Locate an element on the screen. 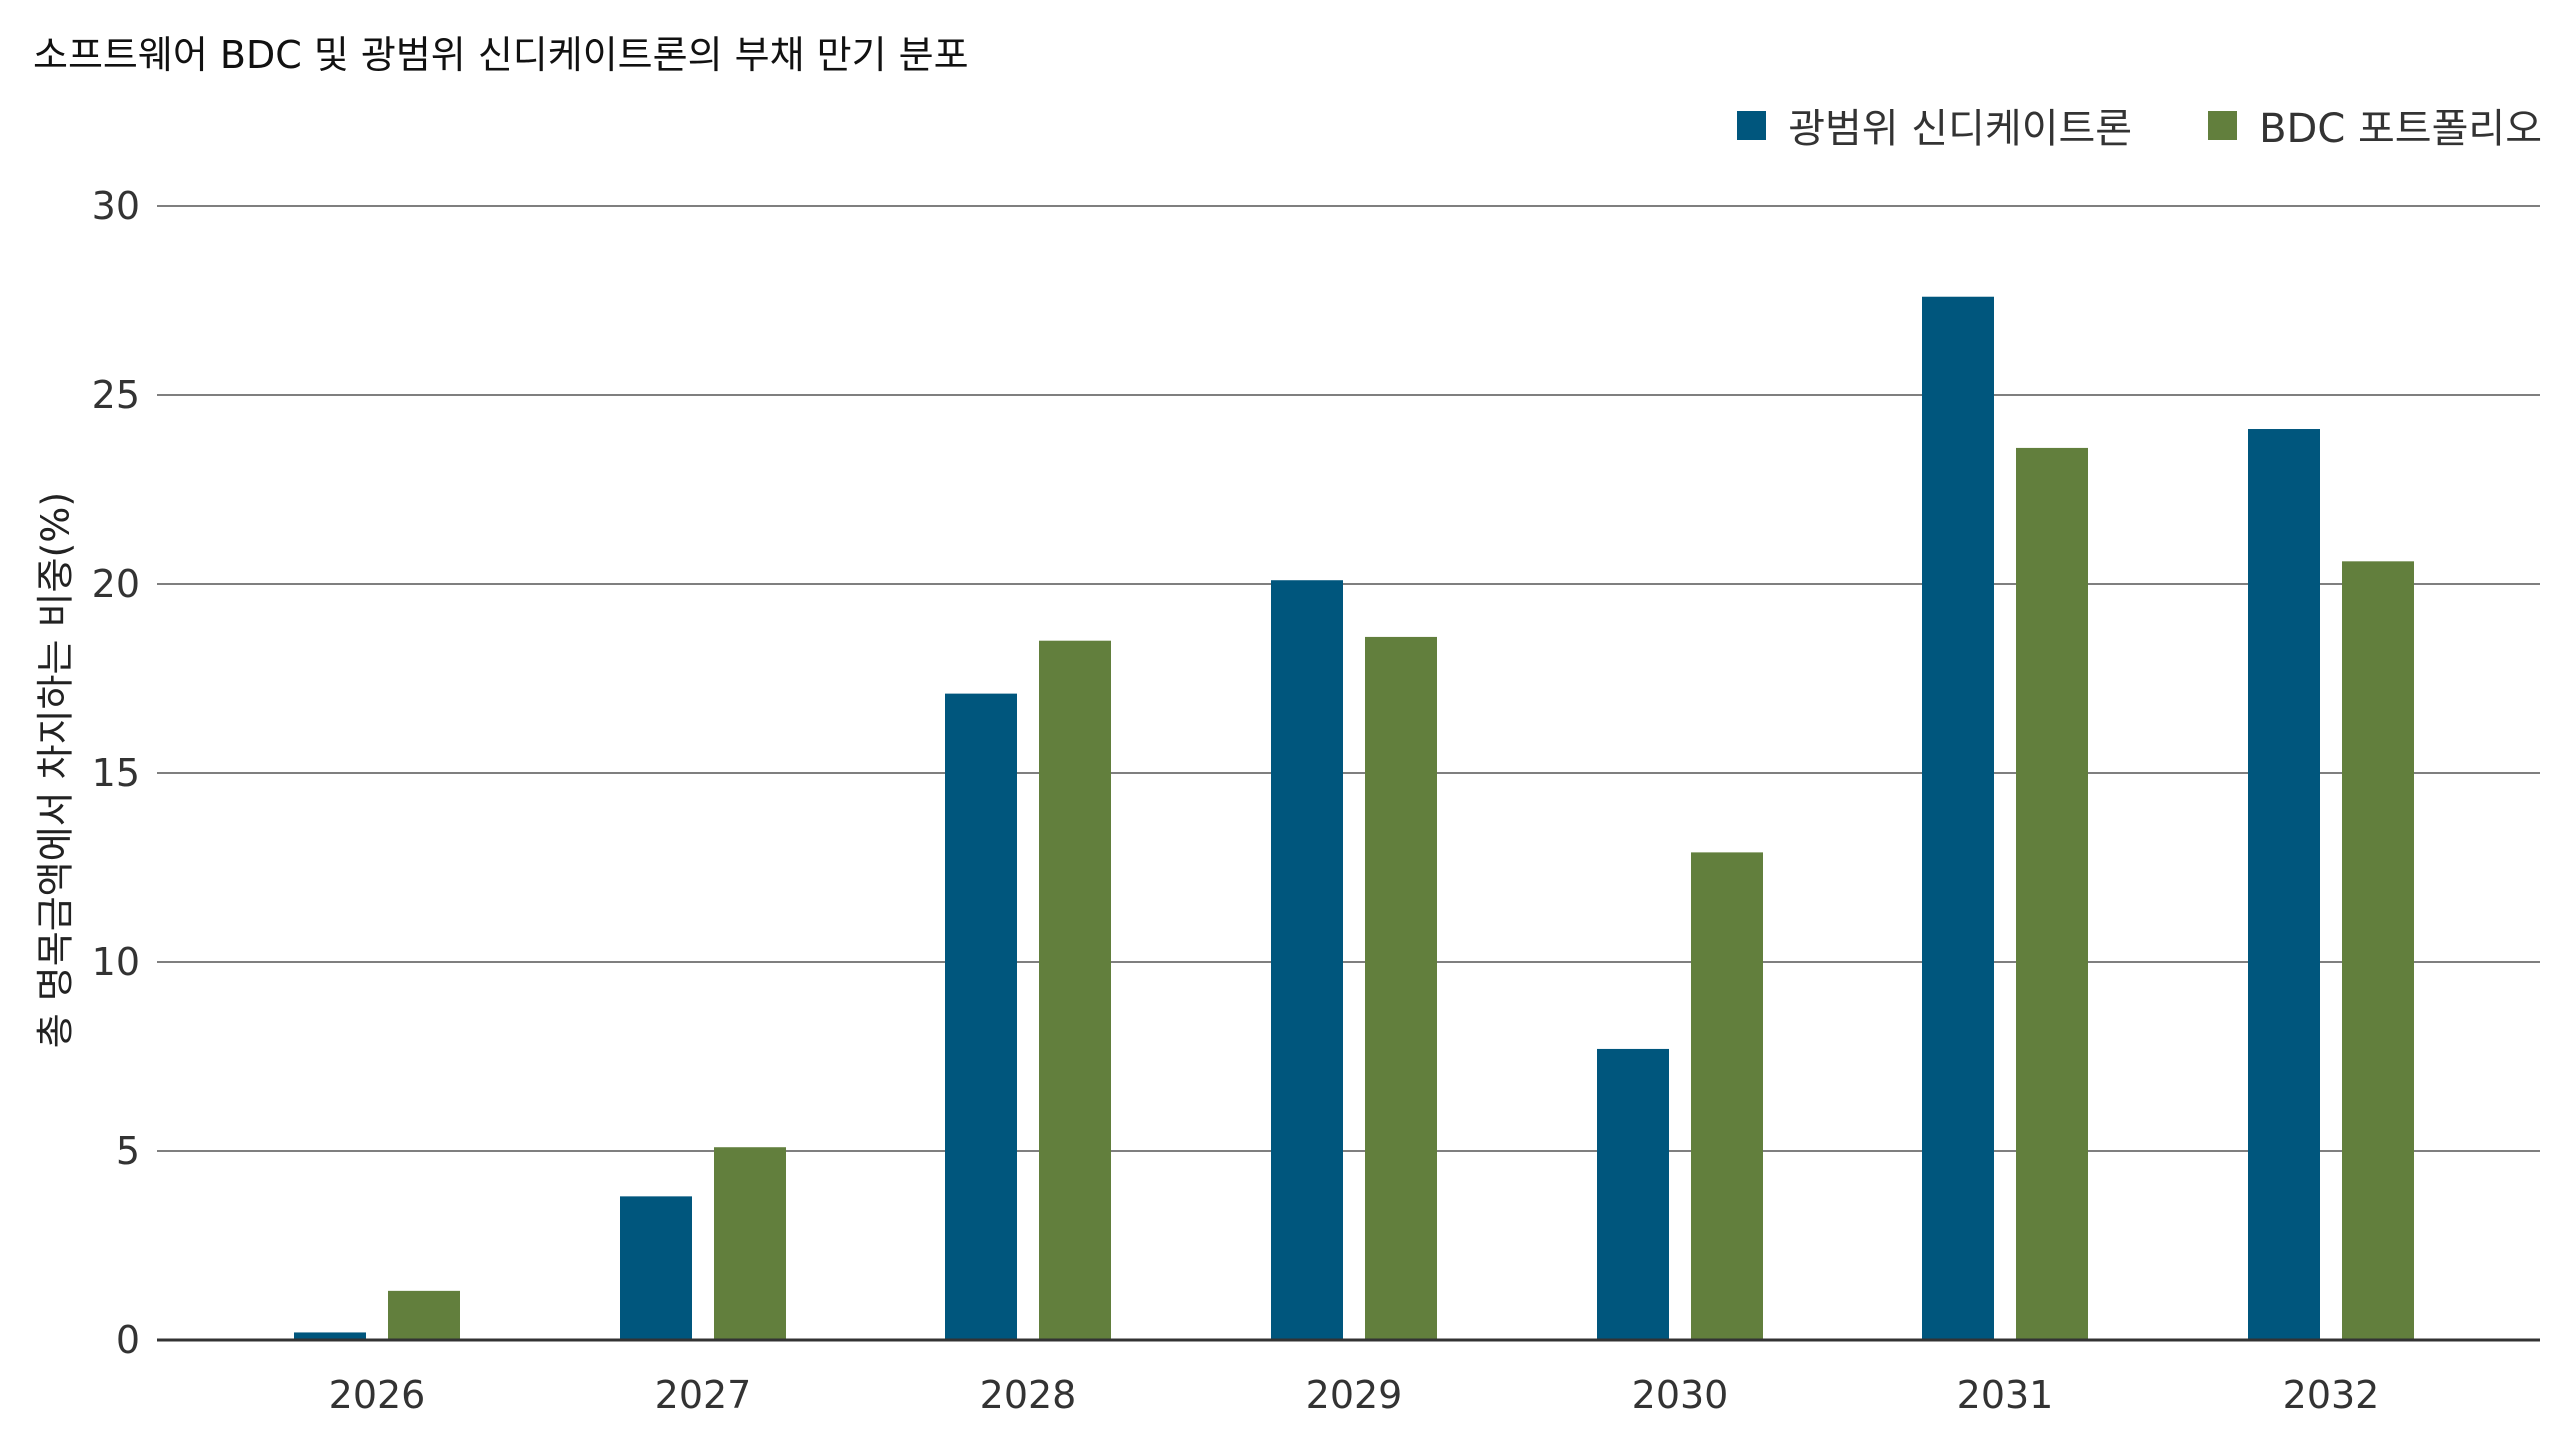 The image size is (2560, 1440). x-tick-label: 2031 is located at coordinates (2005, 1395).